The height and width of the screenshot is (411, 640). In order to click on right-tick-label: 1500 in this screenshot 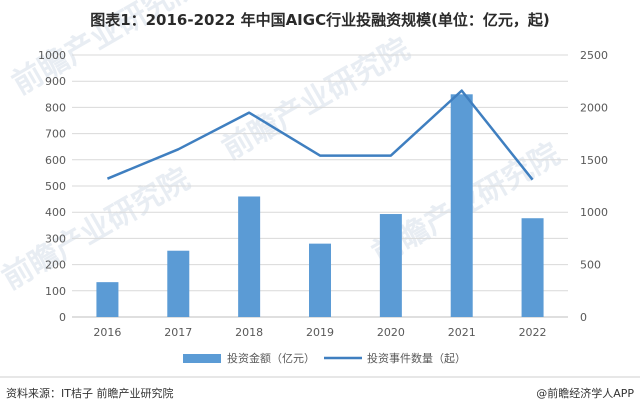, I will do `click(594, 160)`.